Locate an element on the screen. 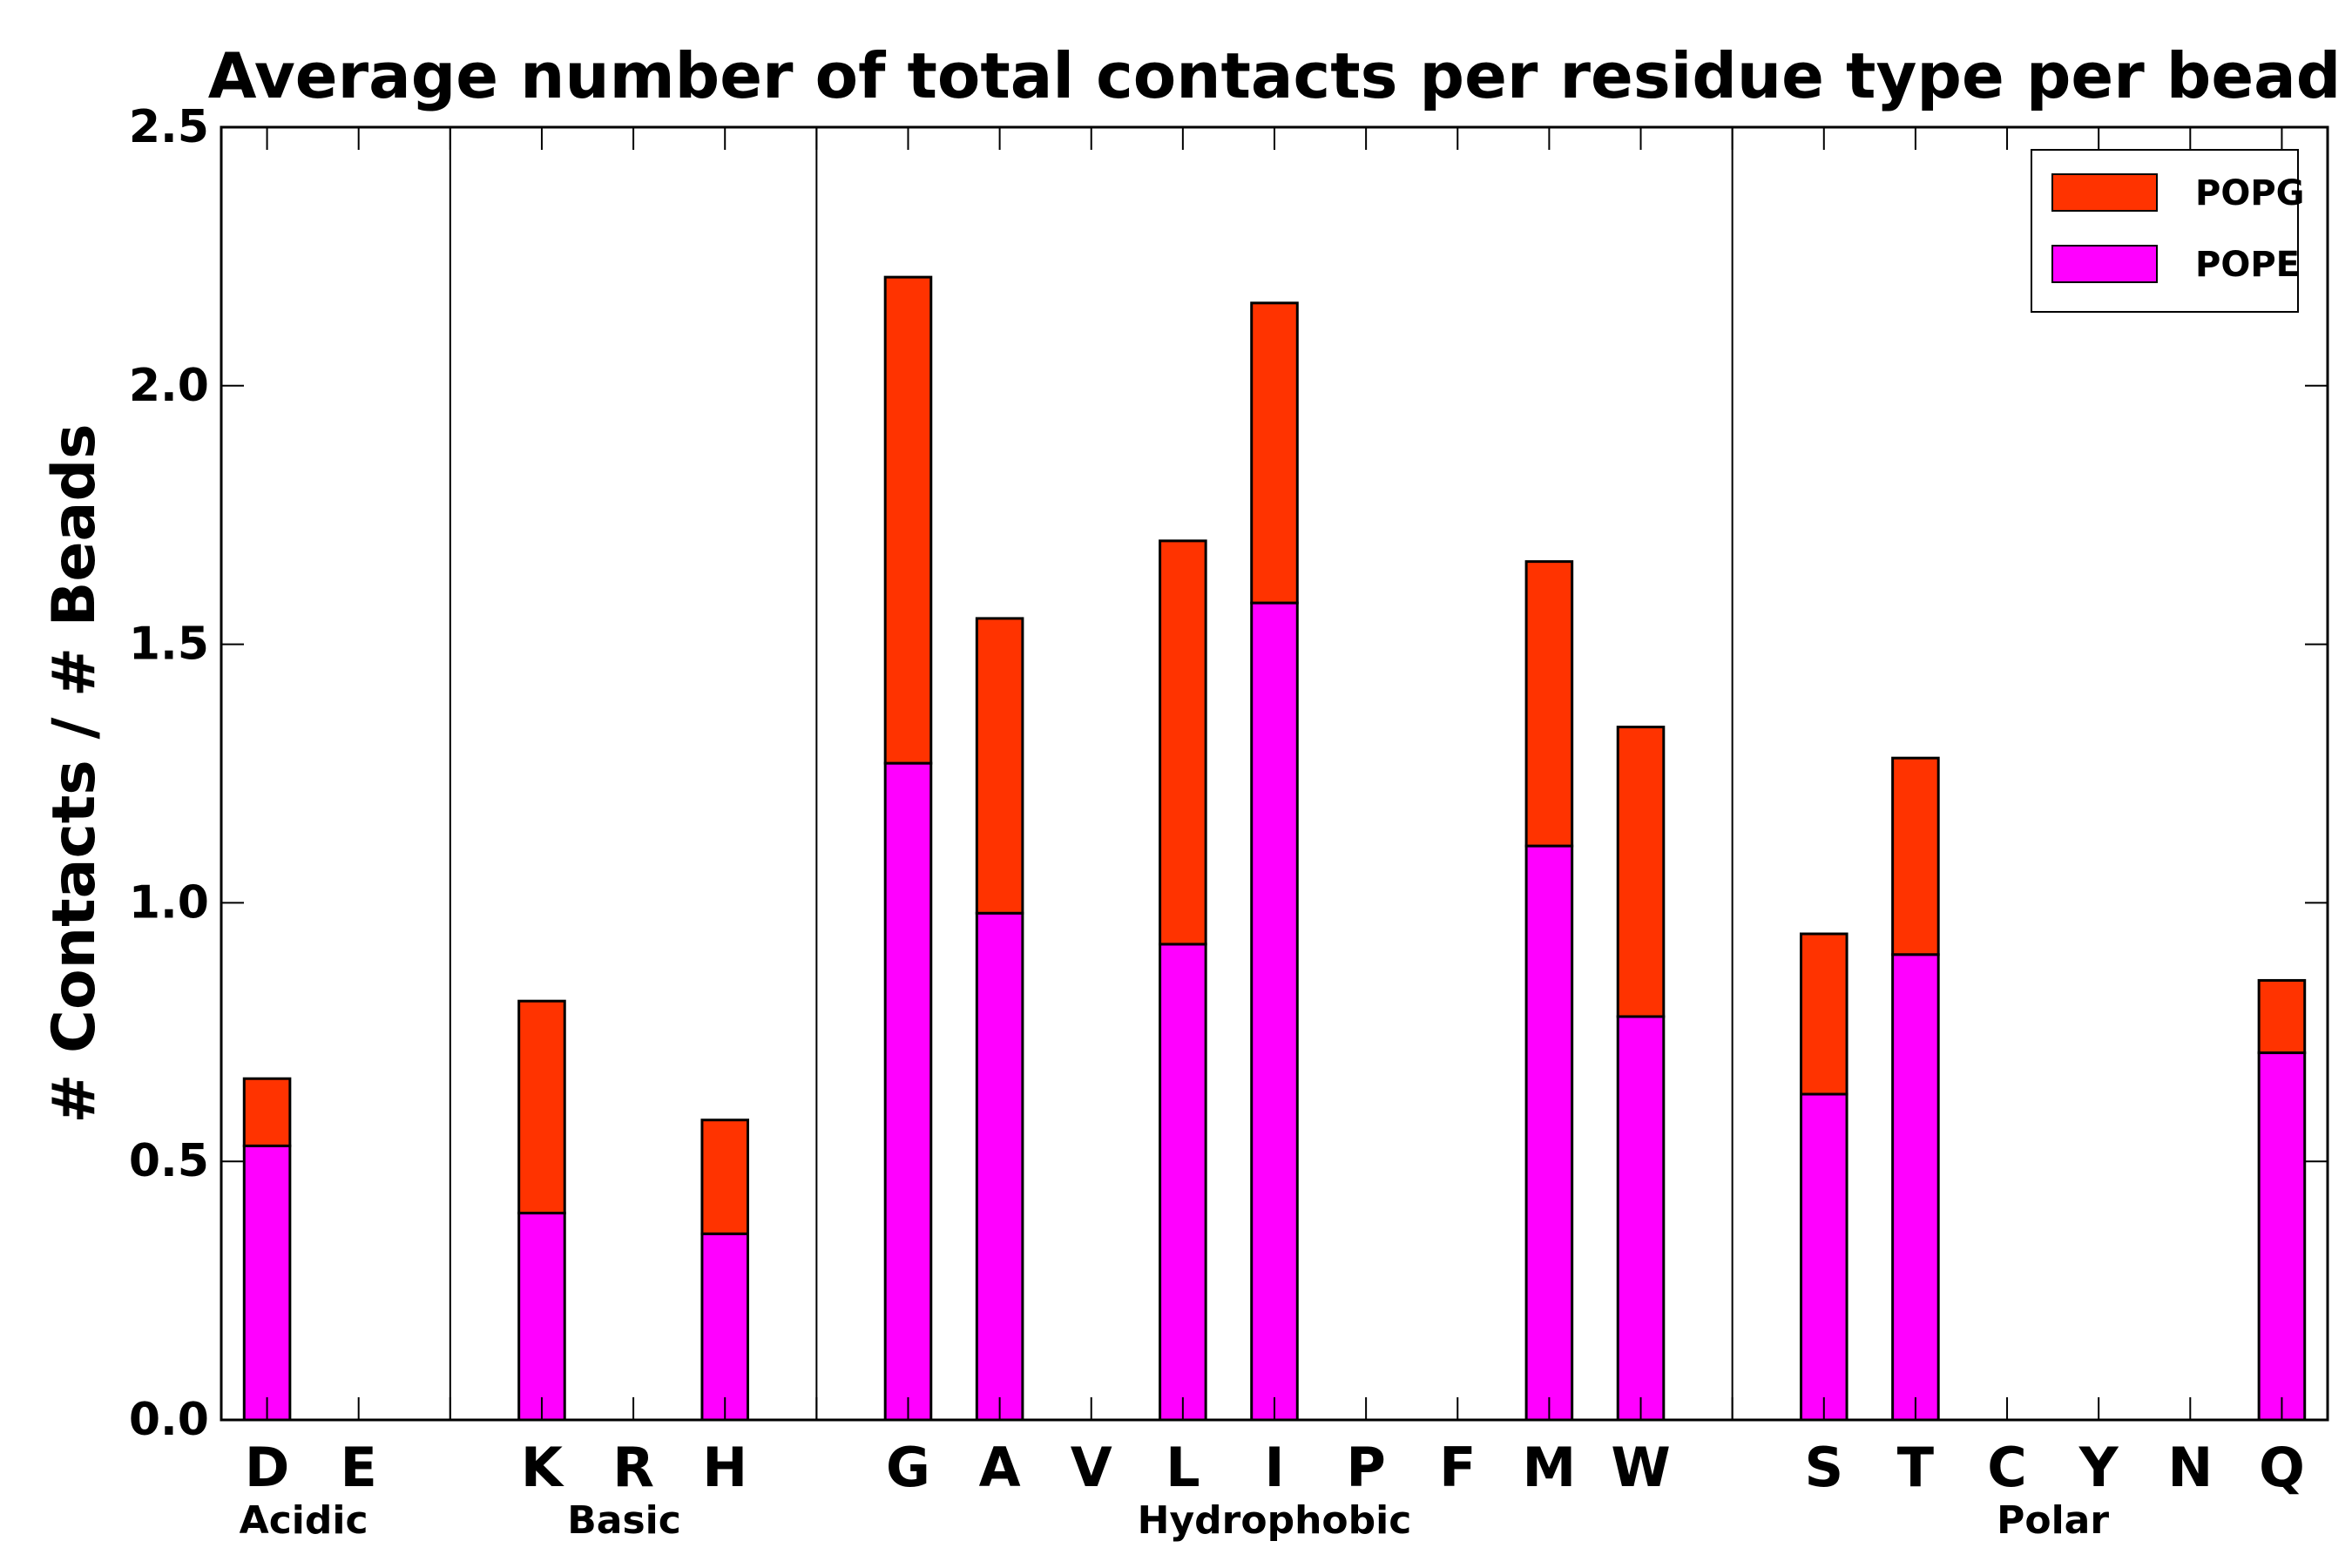 The height and width of the screenshot is (1568, 2352). bar-pope-G is located at coordinates (908, 1091).